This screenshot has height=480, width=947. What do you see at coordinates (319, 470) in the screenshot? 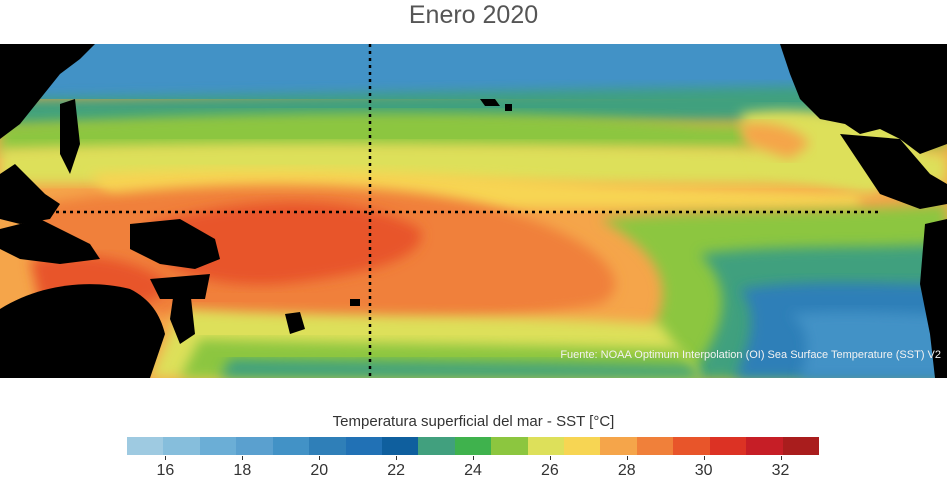
I see `colorbar-tick-label: 20` at bounding box center [319, 470].